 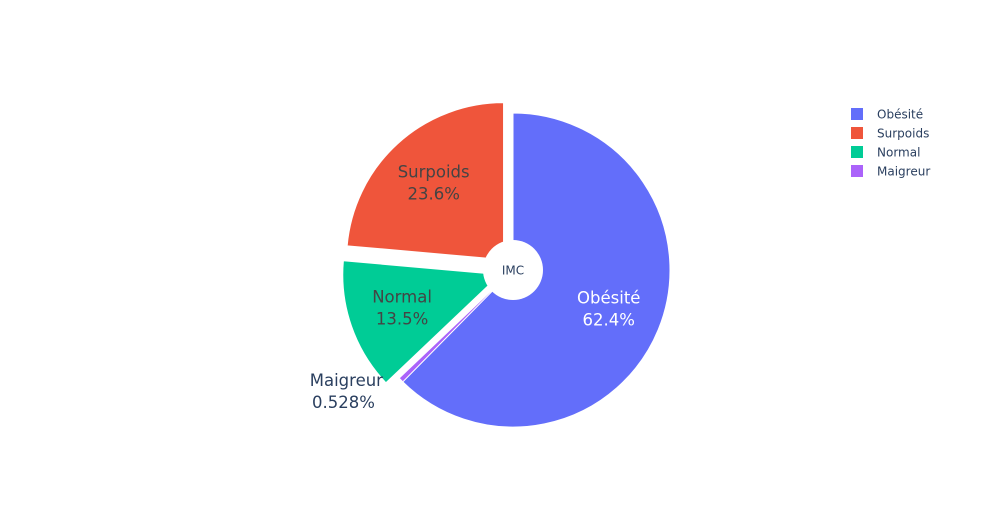 I want to click on legend-swatch-obesite, so click(x=857, y=114).